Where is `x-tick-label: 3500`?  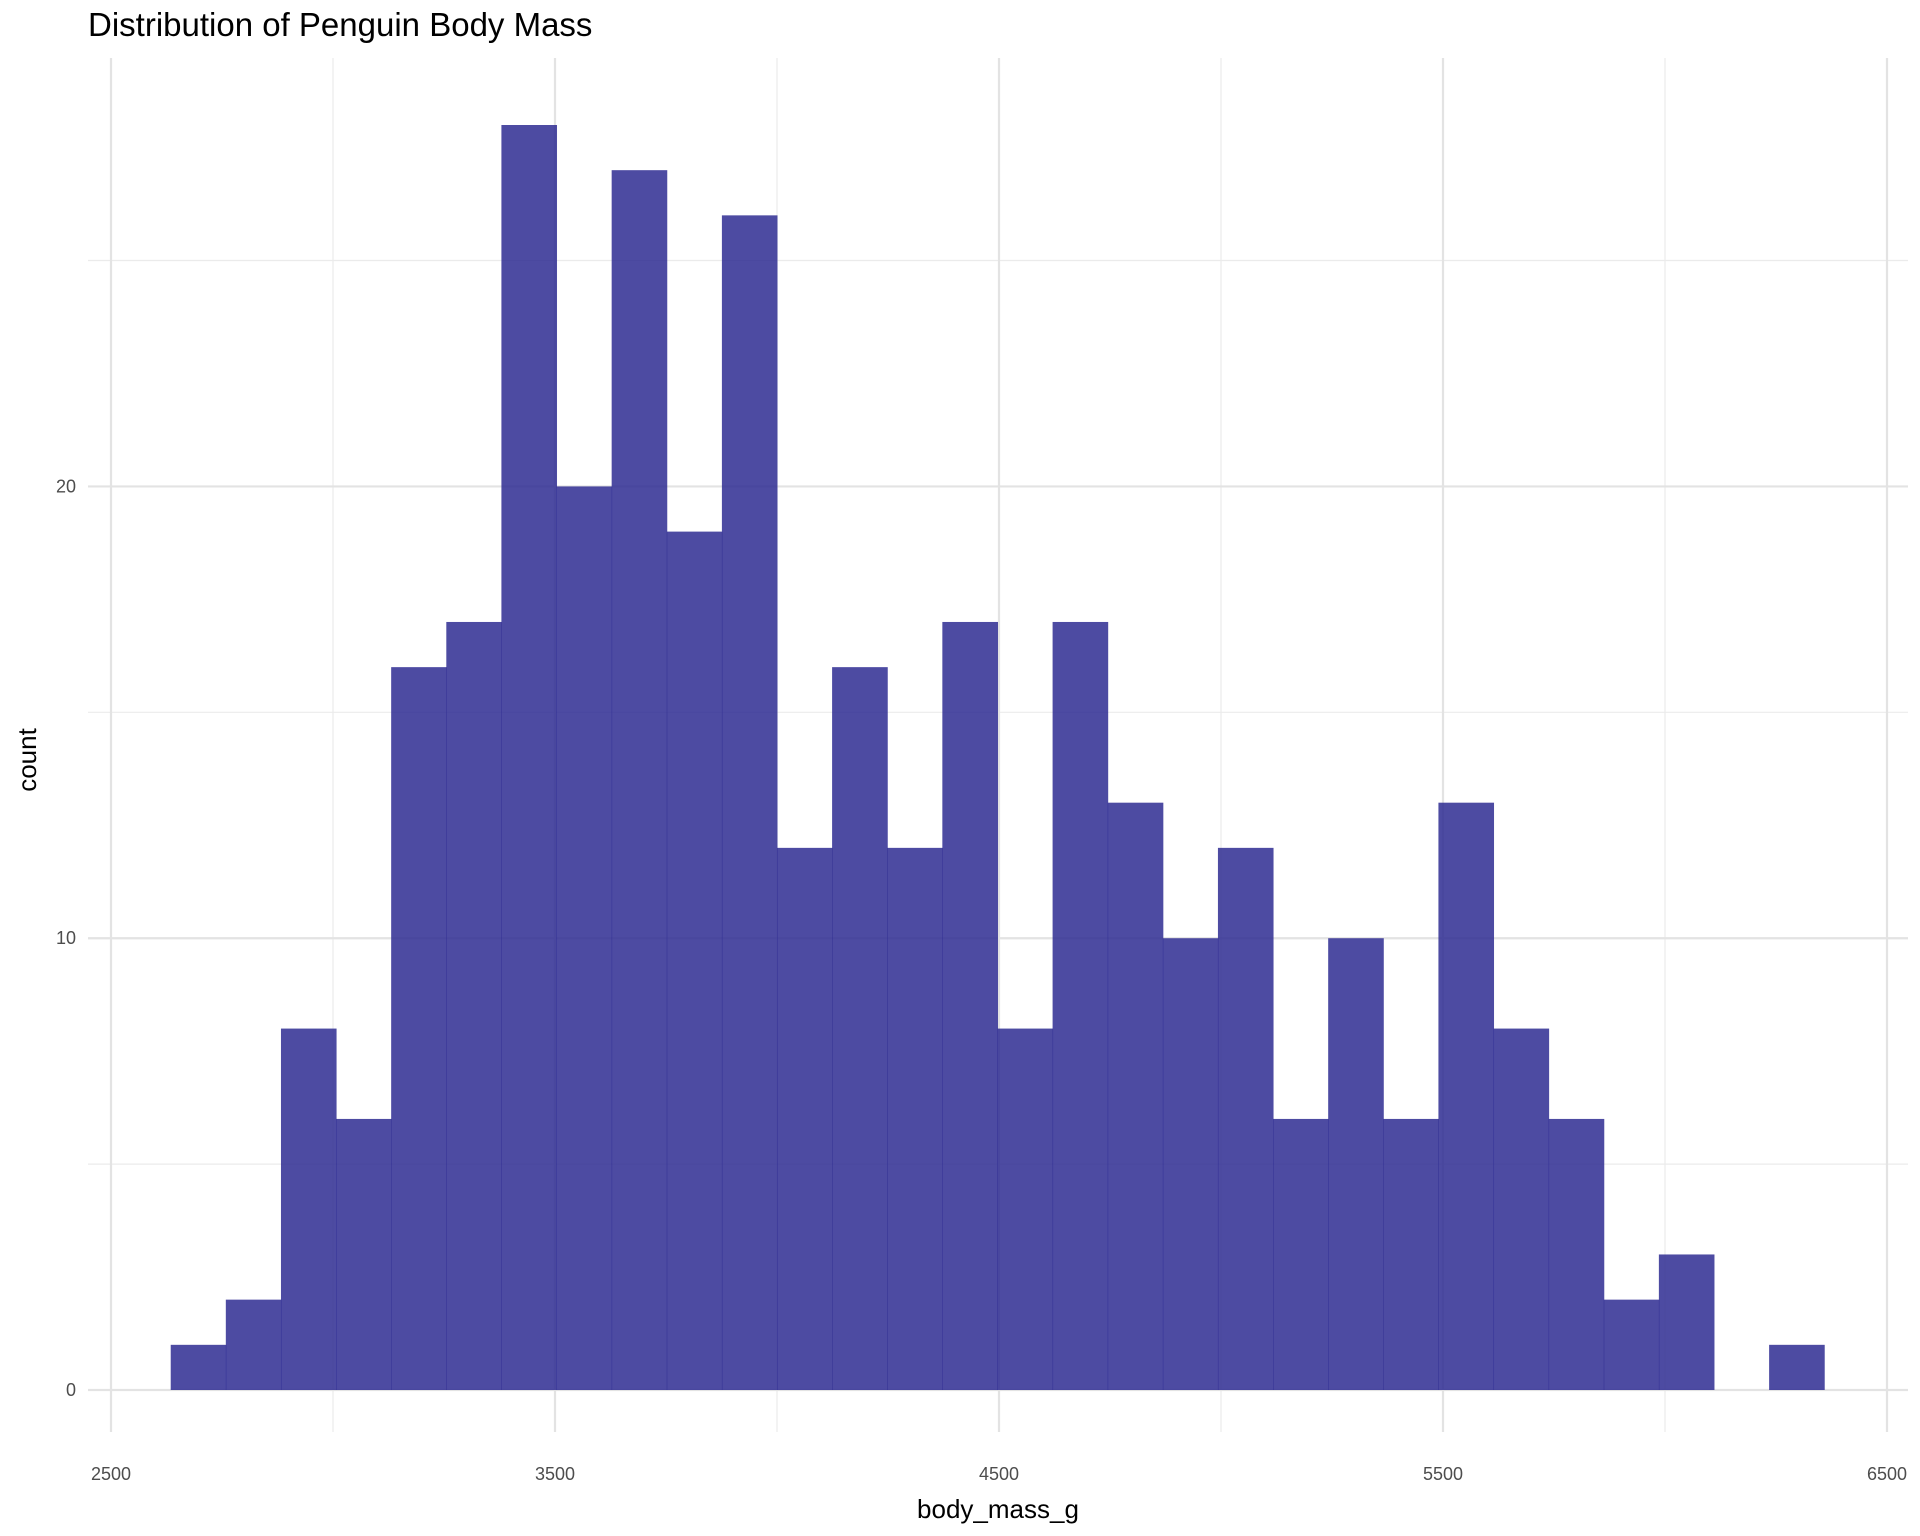
x-tick-label: 3500 is located at coordinates (555, 1474).